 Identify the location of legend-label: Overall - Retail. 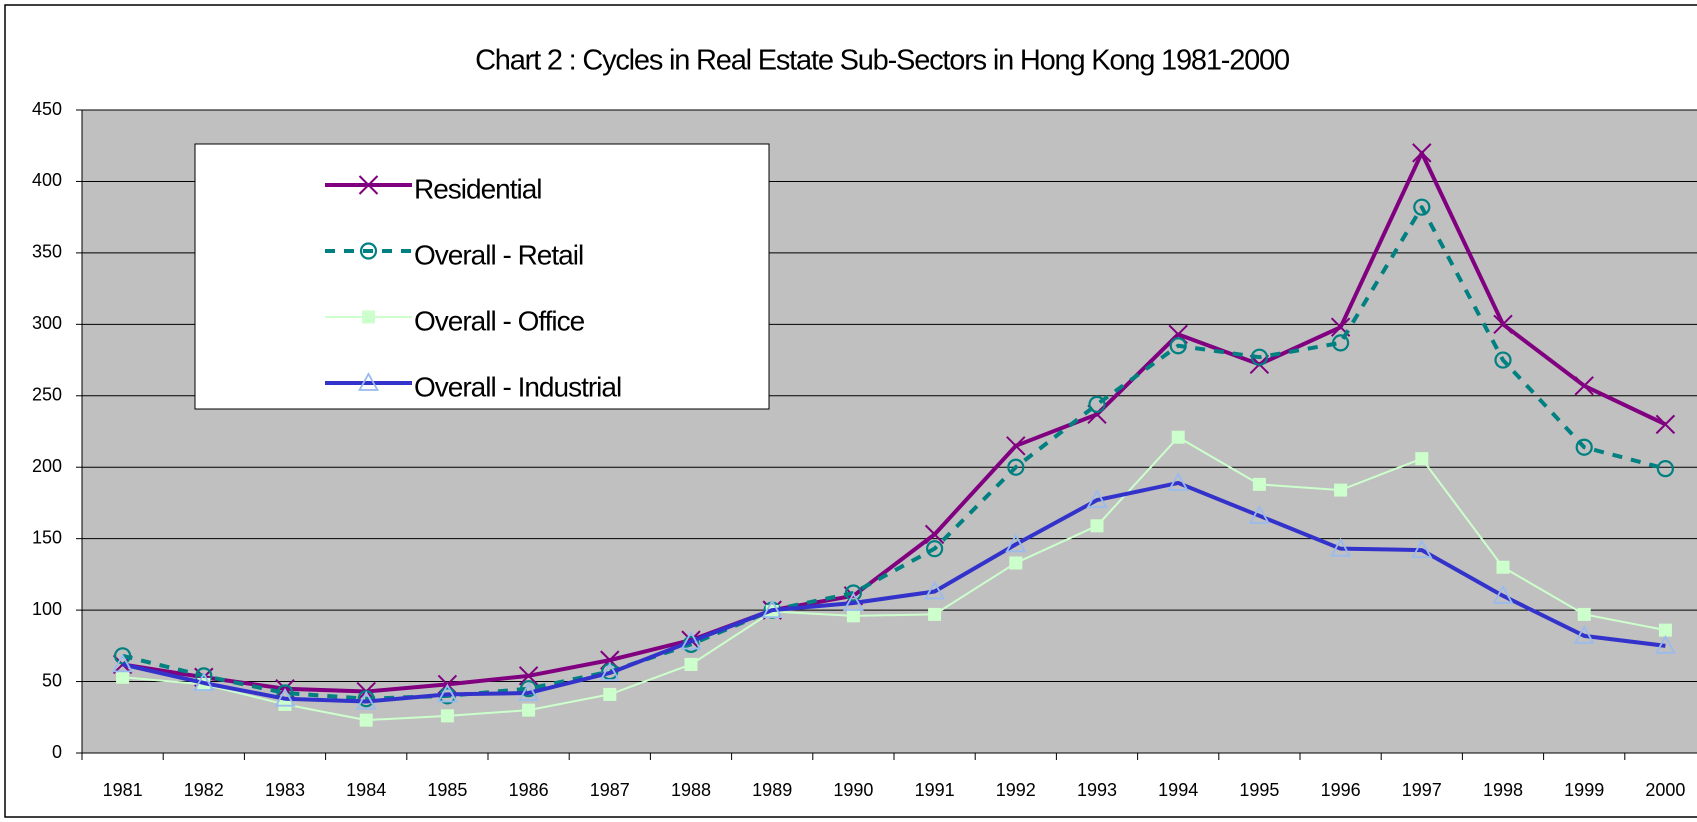
(498, 254).